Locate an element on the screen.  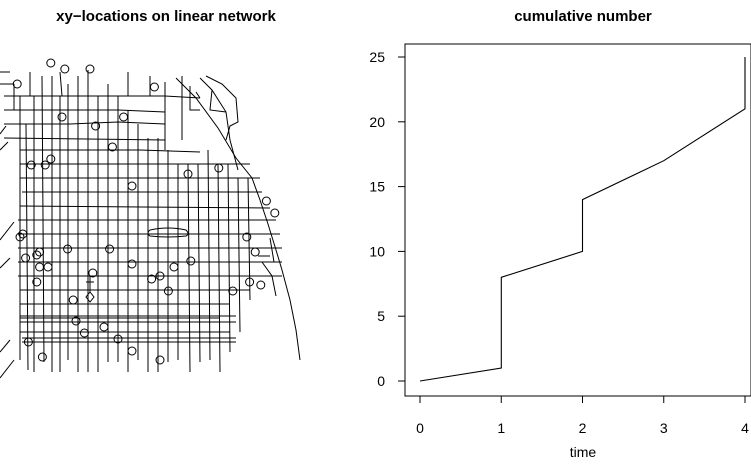
x-tick-label: 3 is located at coordinates (664, 428).